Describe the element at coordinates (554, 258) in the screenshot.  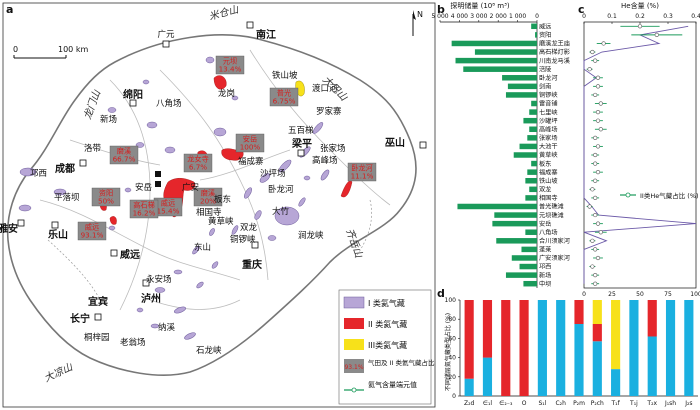
I see `gasfield-label: 广安须家河` at that location.